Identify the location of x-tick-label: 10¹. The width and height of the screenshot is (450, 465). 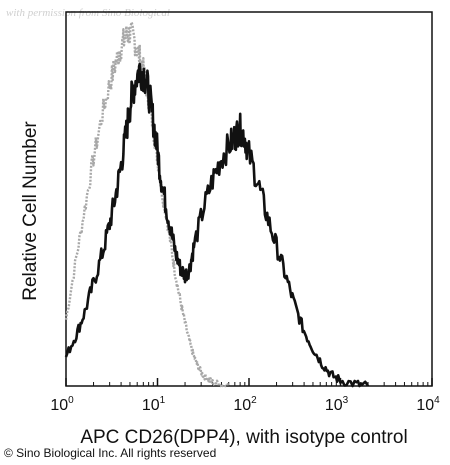
(154, 404).